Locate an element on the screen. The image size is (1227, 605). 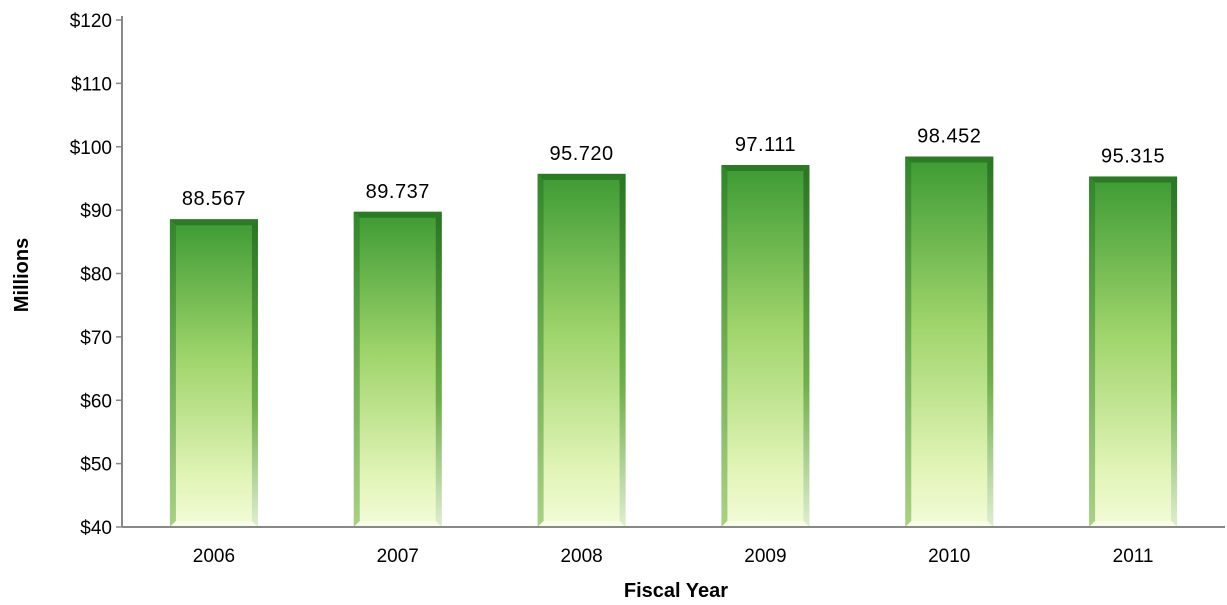
bar-value-label: 89.737 is located at coordinates (398, 192).